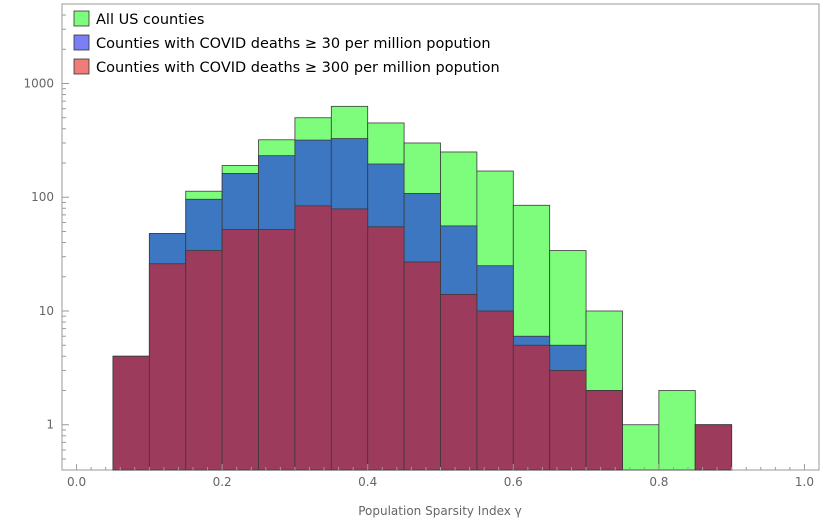 Image resolution: width=830 pixels, height=523 pixels. What do you see at coordinates (658, 482) in the screenshot?
I see `x-tick-label: 0.8` at bounding box center [658, 482].